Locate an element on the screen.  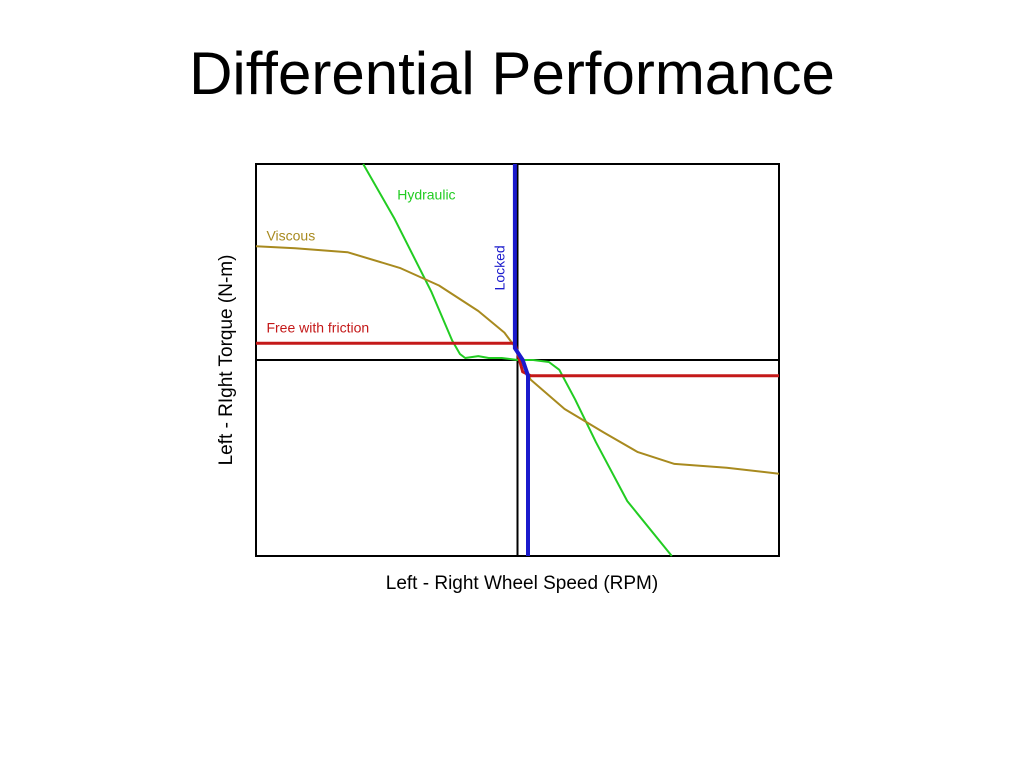
annotation-group: Hydraulic Viscous Free with friction Locked is located at coordinates (386, 260).